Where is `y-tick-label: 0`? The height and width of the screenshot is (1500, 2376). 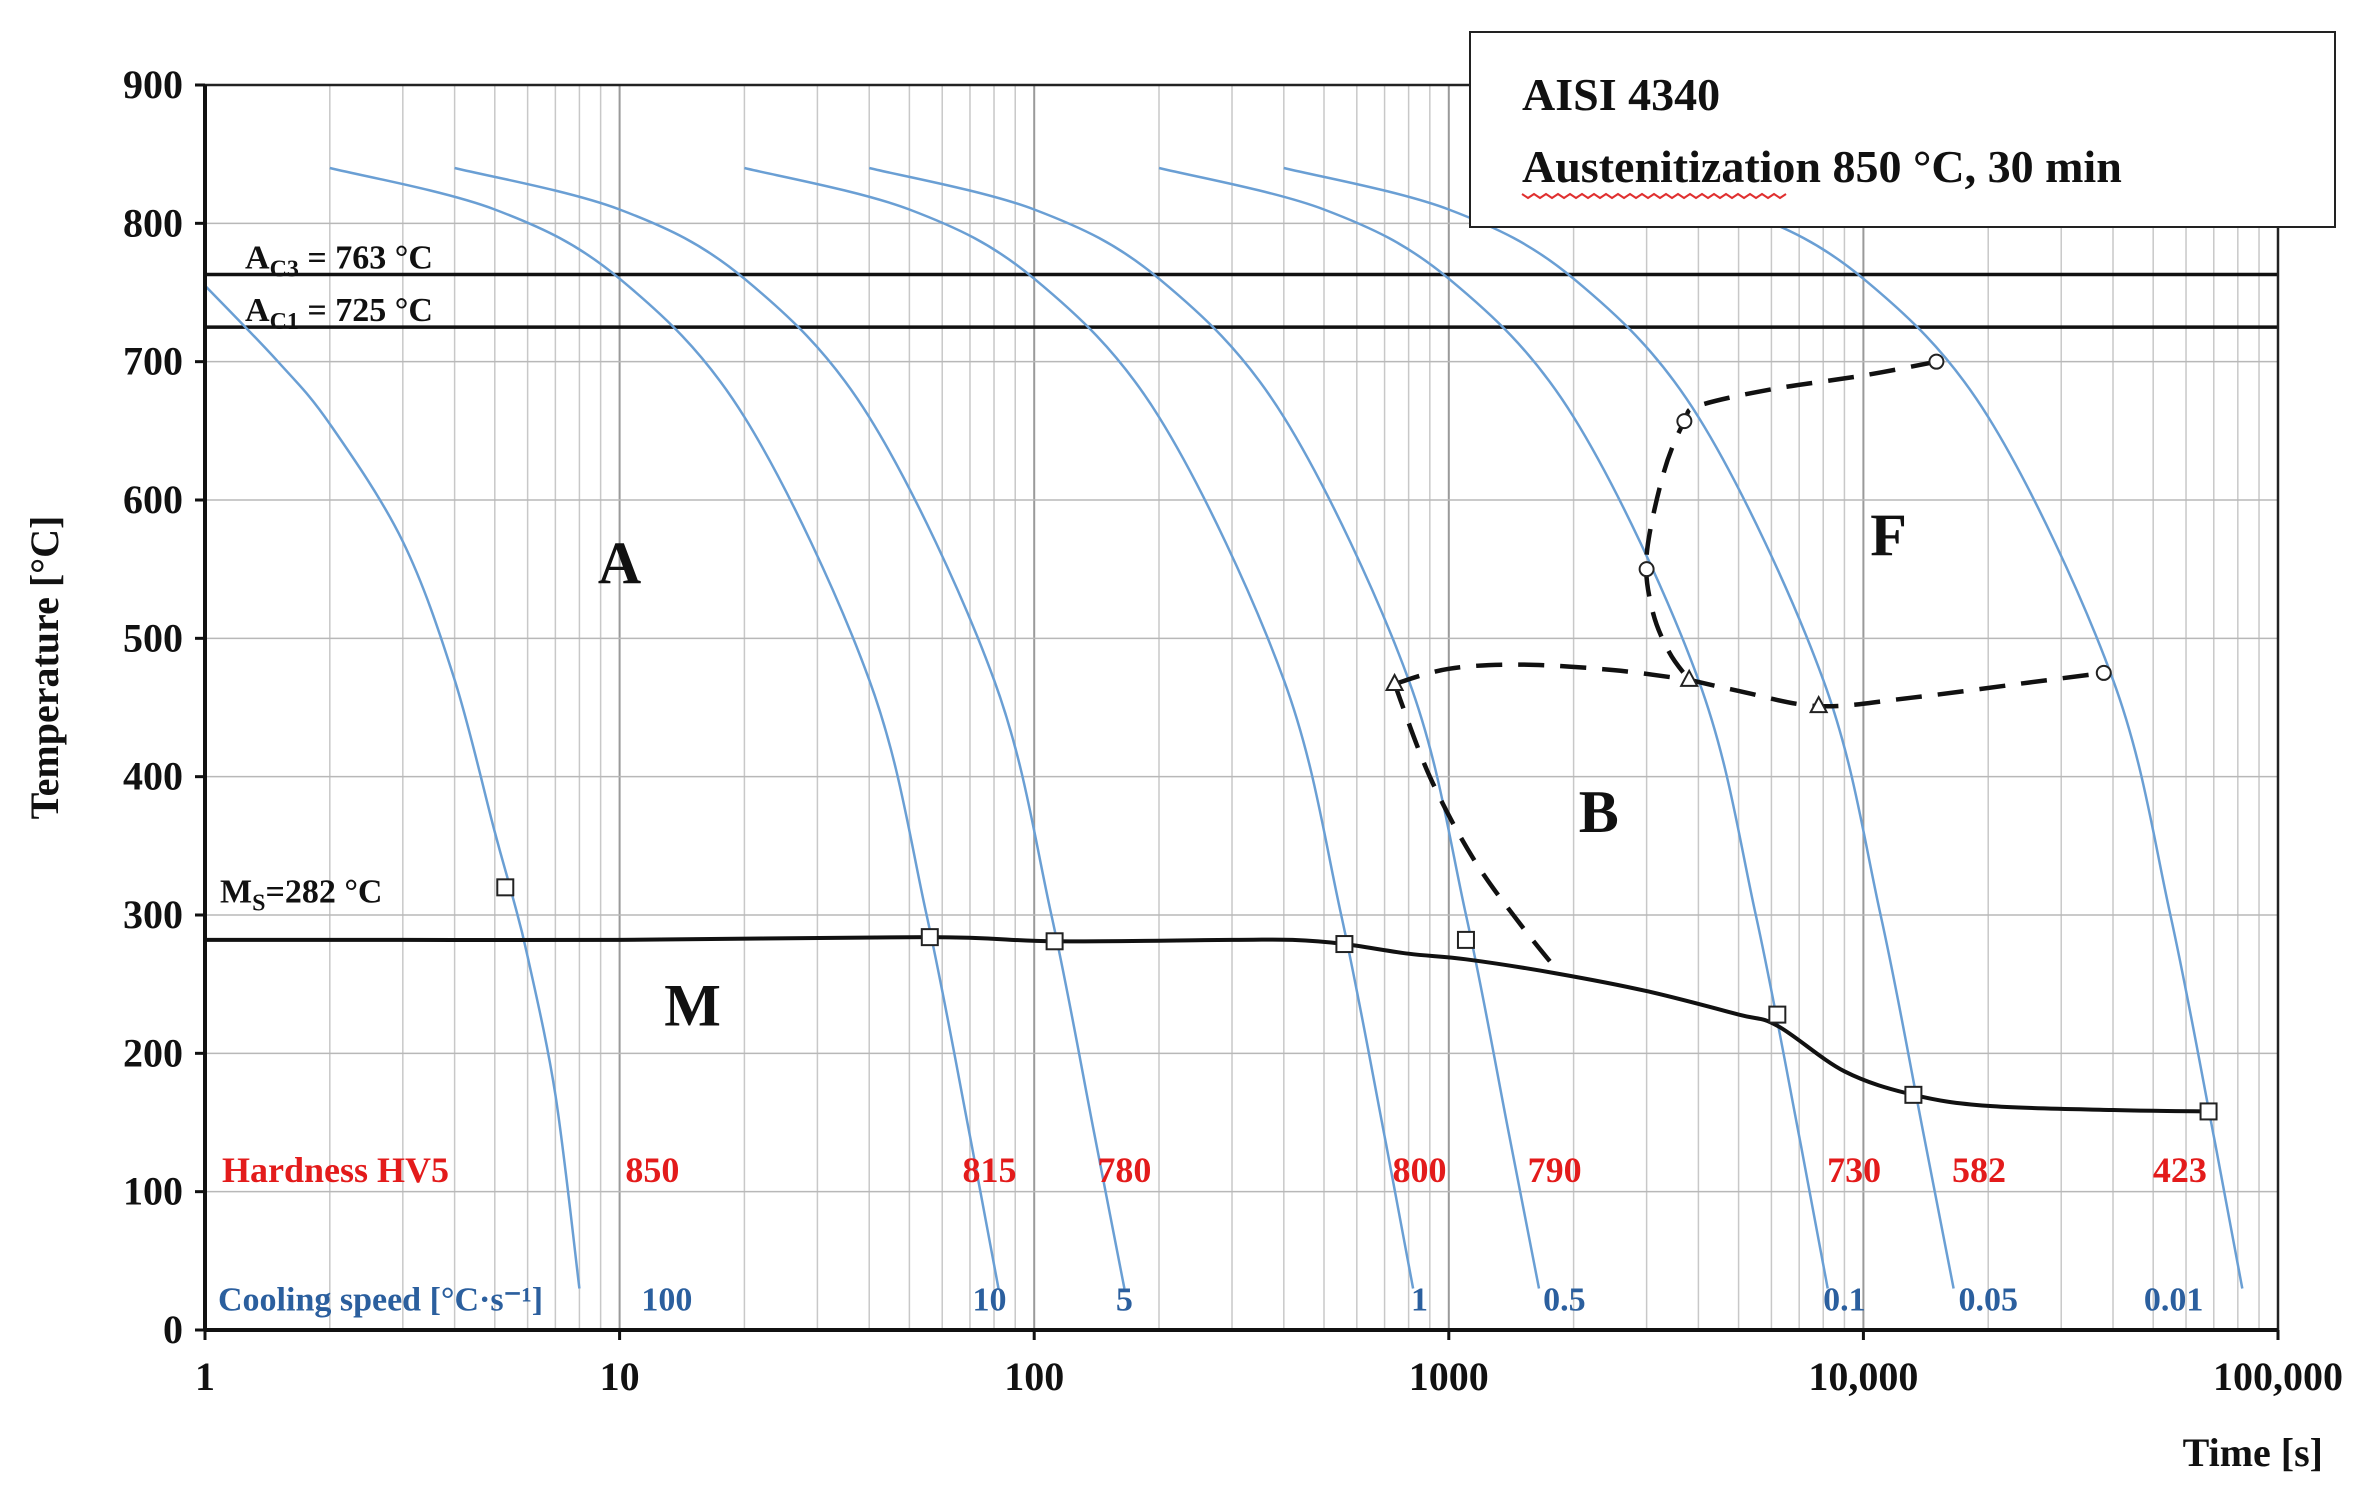
y-tick-label: 0 is located at coordinates (173, 1329).